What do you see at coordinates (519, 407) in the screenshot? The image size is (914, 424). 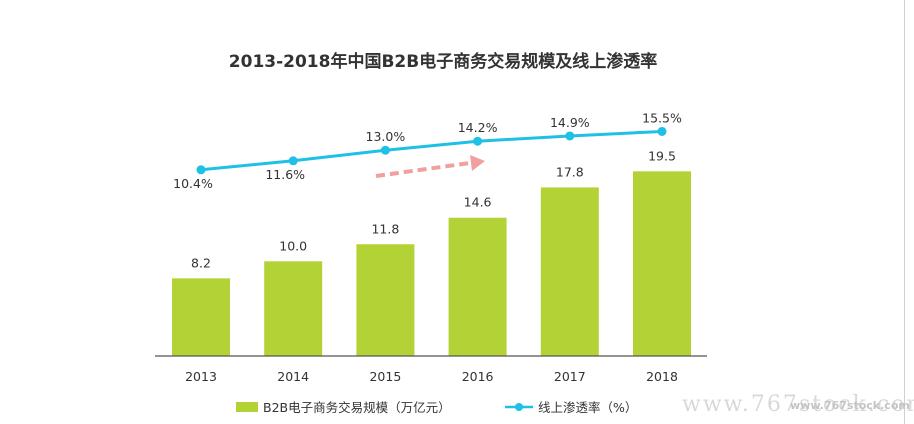 I see `legend-swatch-dot` at bounding box center [519, 407].